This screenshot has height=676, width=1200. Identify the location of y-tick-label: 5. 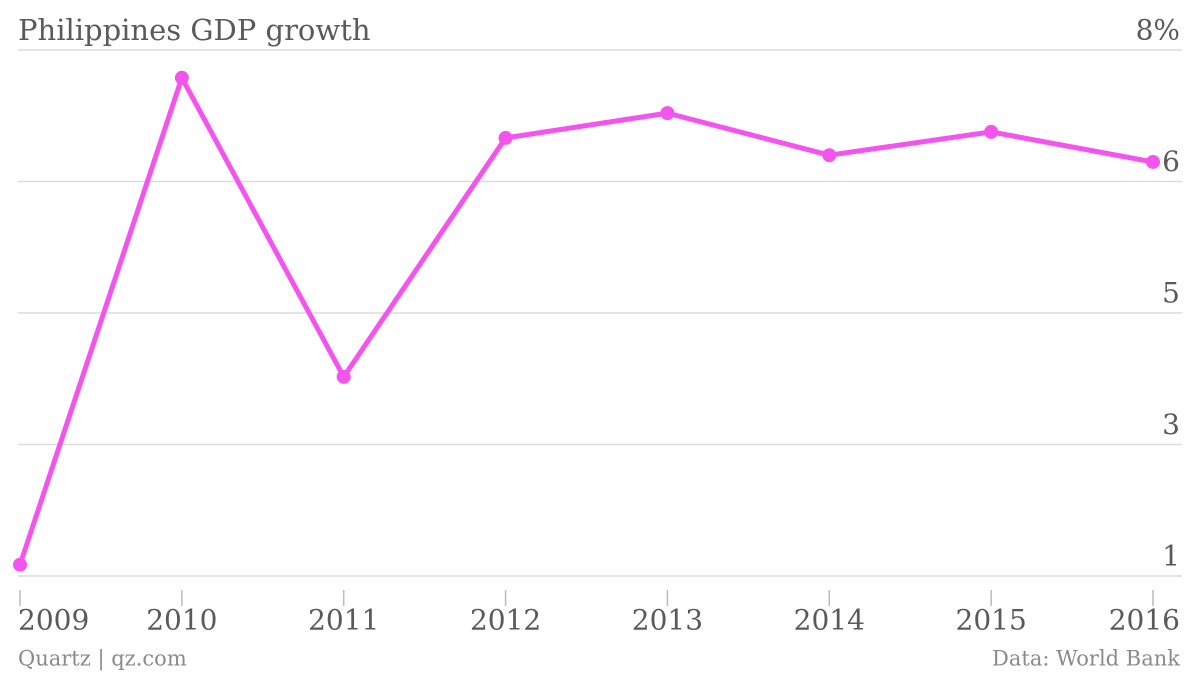
(1171, 293).